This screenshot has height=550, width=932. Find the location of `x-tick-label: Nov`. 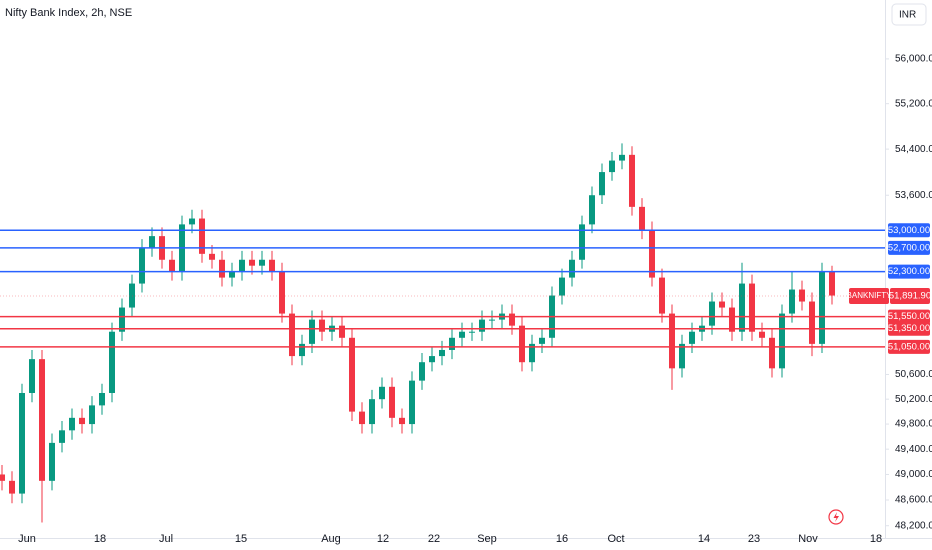

x-tick-label: Nov is located at coordinates (808, 539).